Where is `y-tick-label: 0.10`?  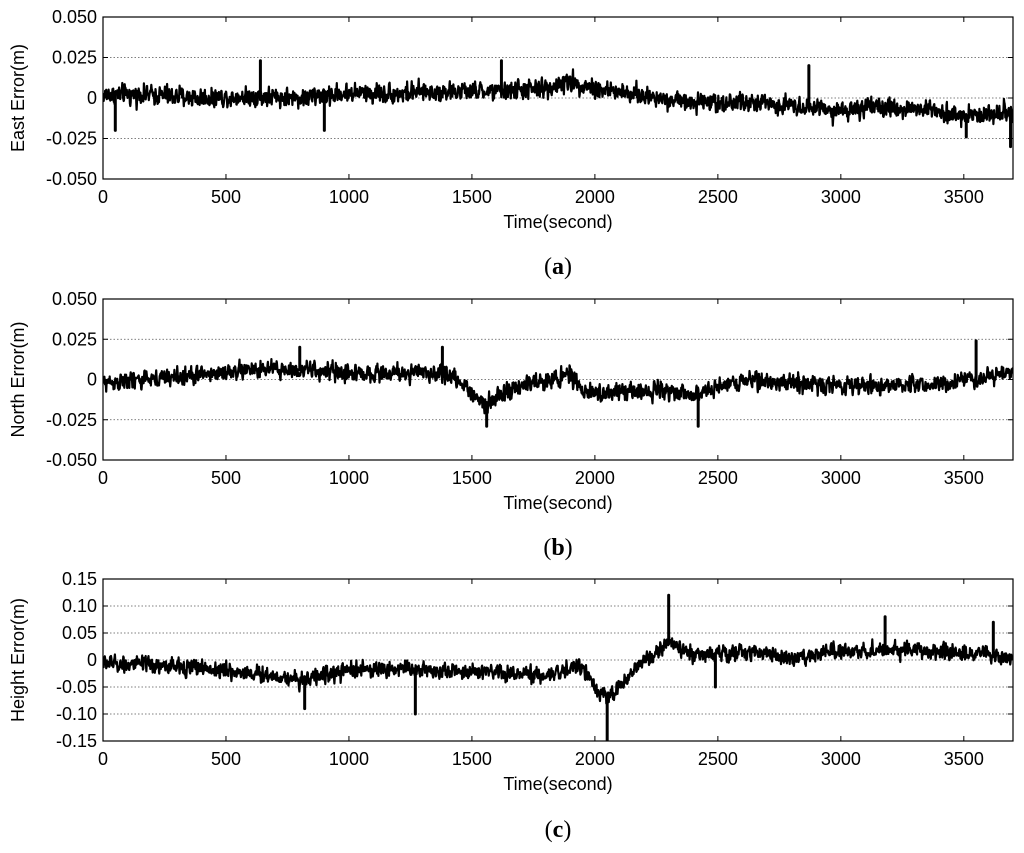 y-tick-label: 0.10 is located at coordinates (79, 606).